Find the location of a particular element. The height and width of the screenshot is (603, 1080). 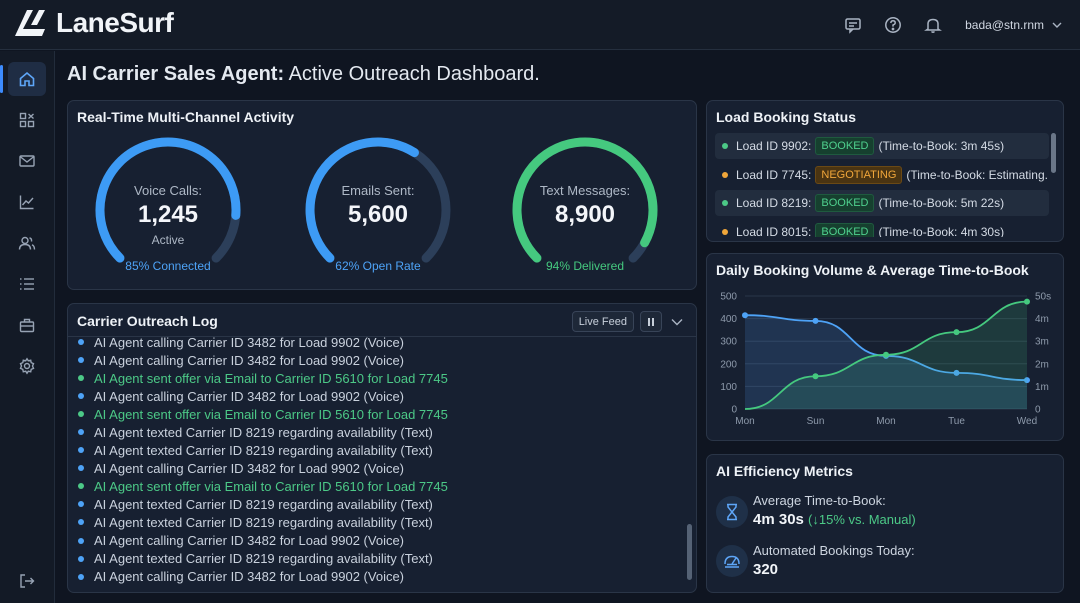

analytics-icon is located at coordinates (27, 202).